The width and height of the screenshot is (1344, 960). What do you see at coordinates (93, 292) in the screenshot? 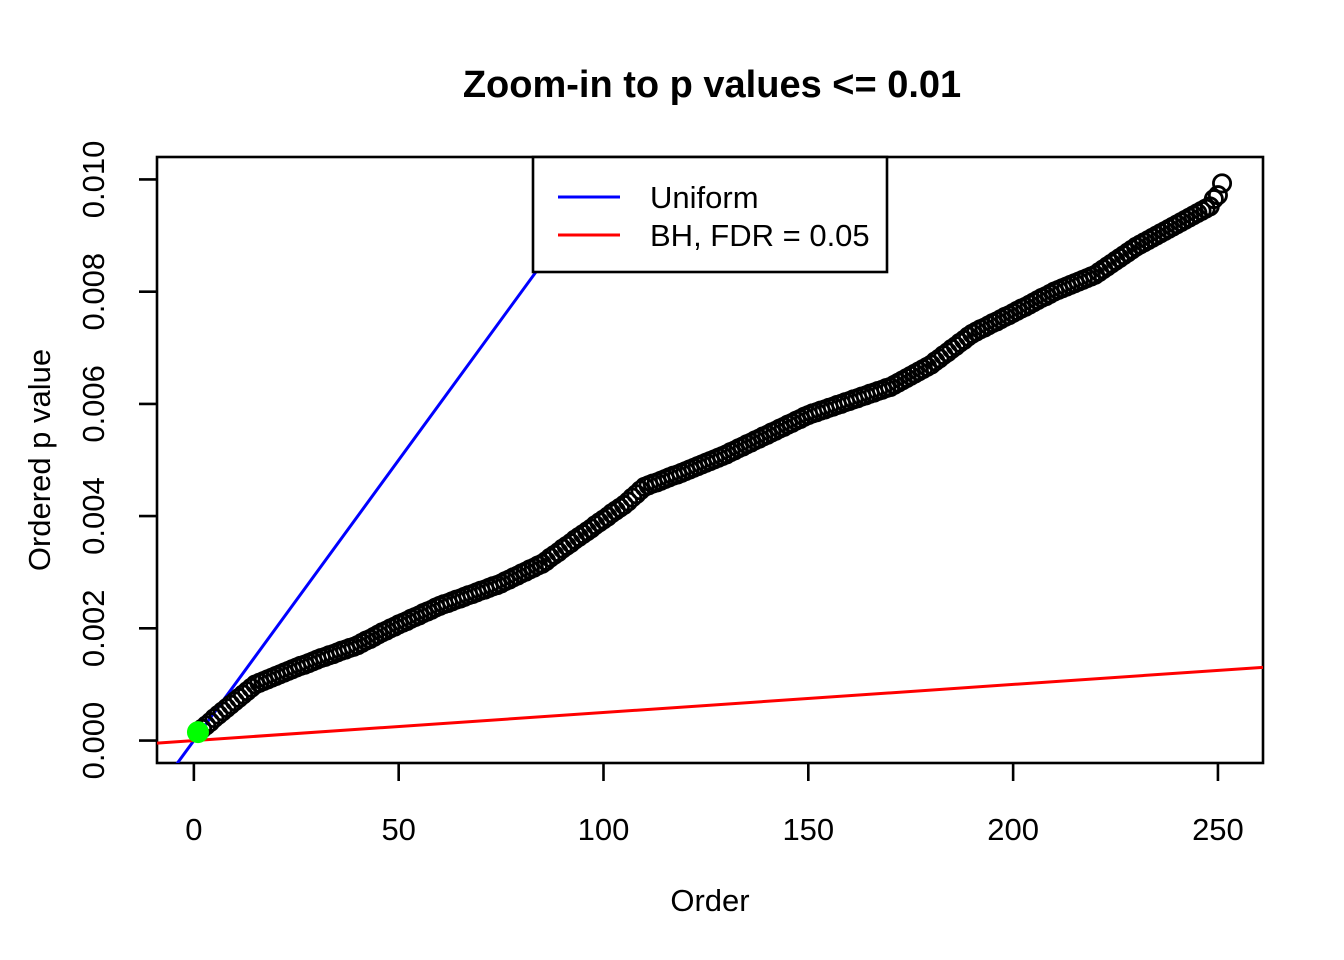
I see `y-tick-label: 0.008` at bounding box center [93, 292].